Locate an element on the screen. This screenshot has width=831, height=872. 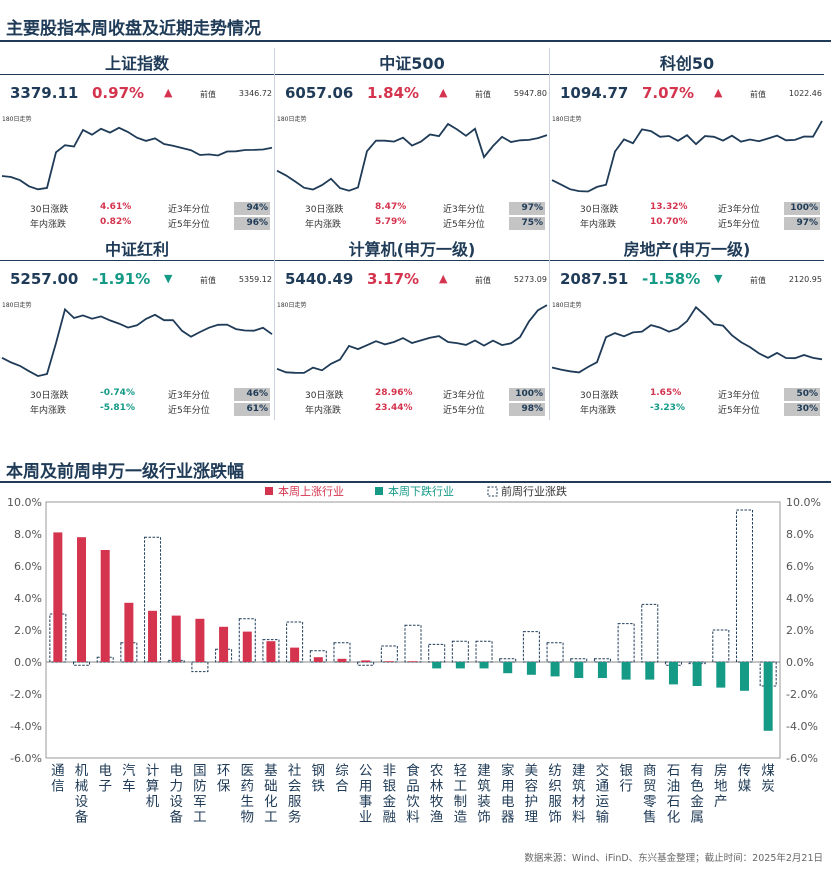
index-name: 计算机(申万一级) is located at coordinates (412, 249).